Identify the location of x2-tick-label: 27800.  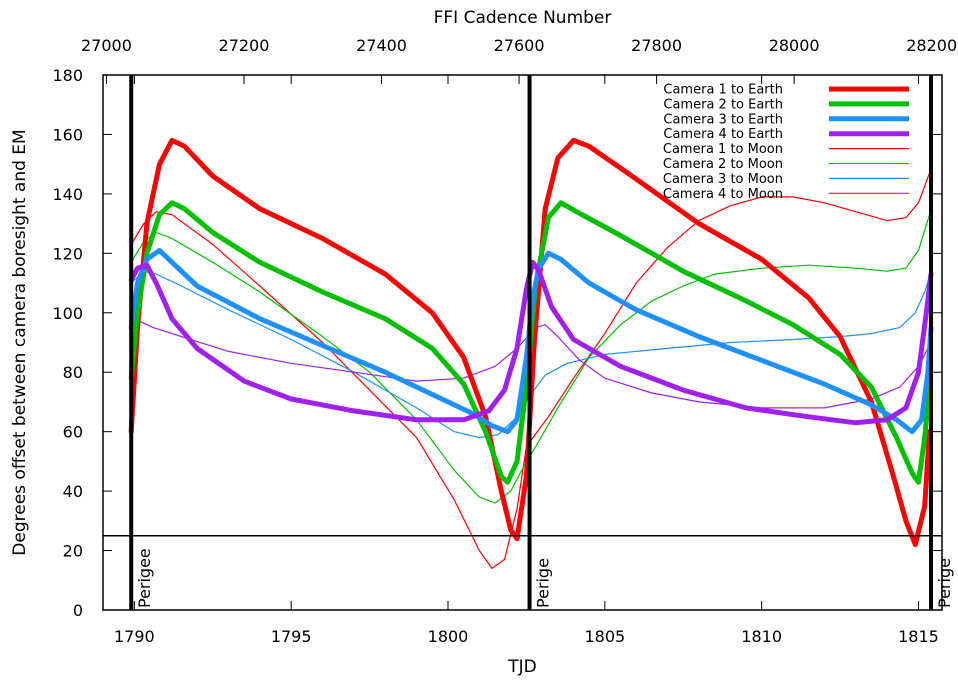
(656, 45).